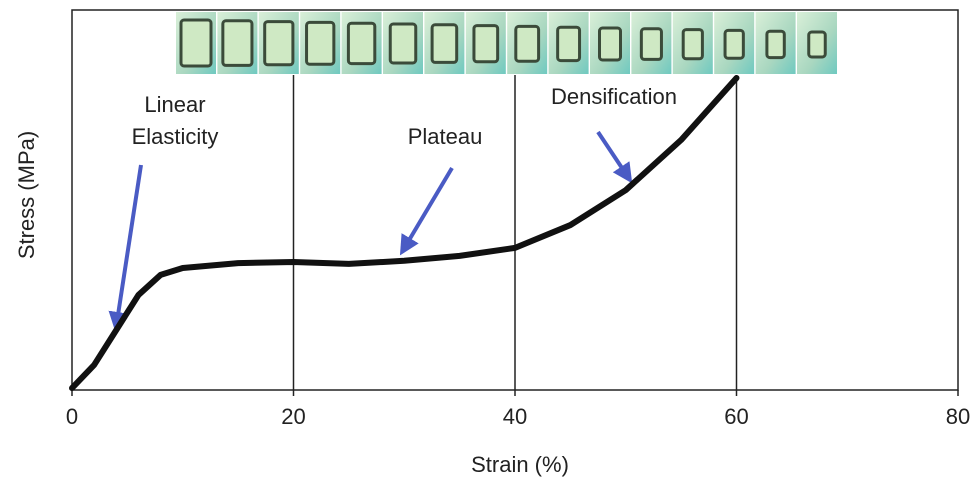 The image size is (976, 486). I want to click on annotation: Elasticity, so click(175, 136).